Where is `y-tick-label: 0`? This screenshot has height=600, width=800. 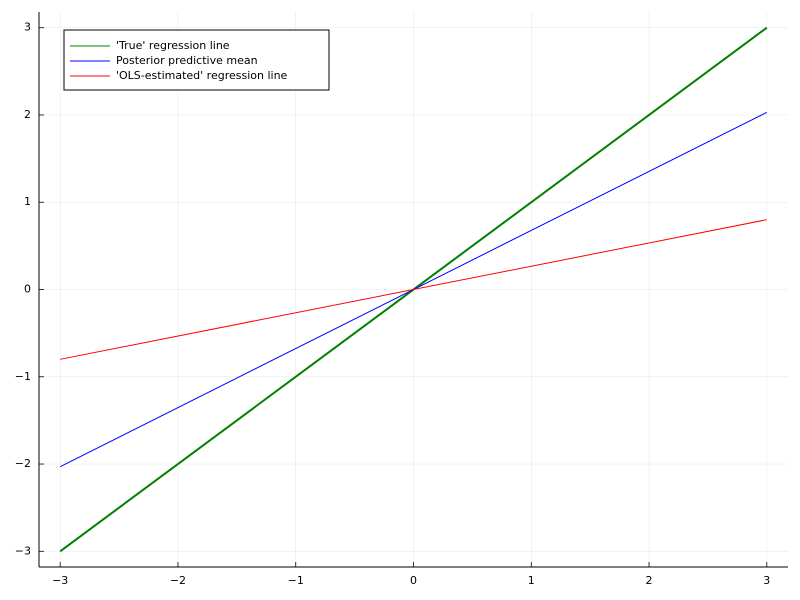 y-tick-label: 0 is located at coordinates (27, 289).